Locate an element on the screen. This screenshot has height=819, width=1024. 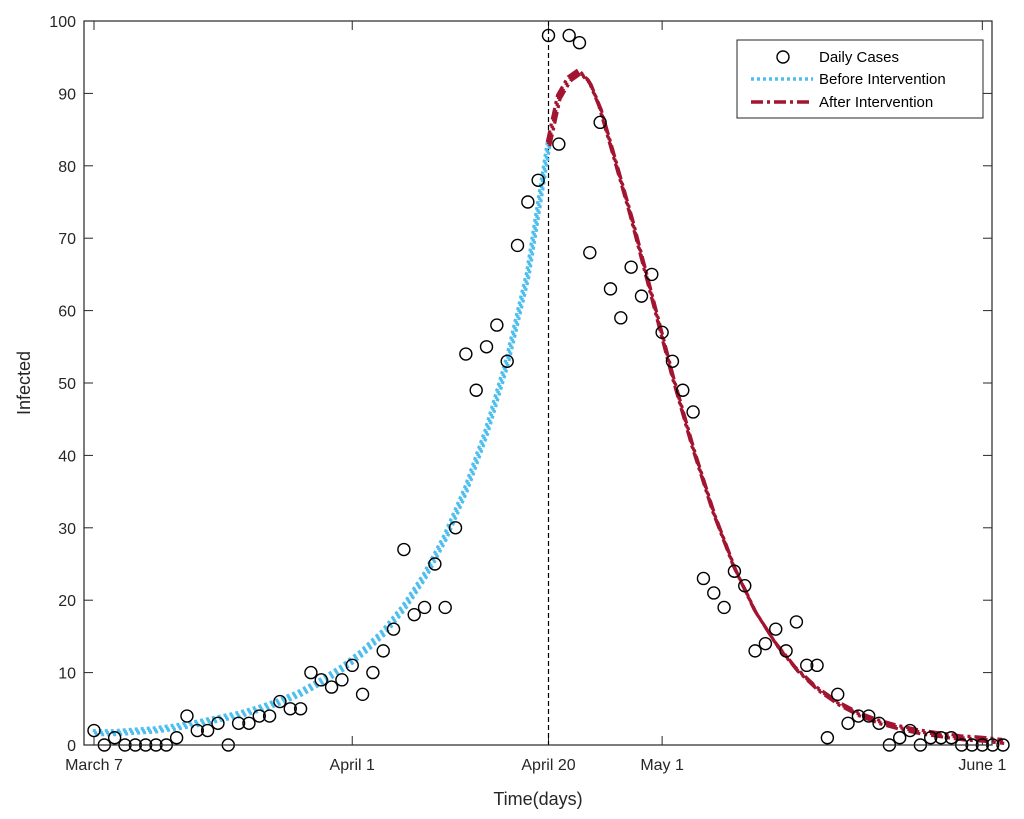
y-tick-label: 50 is located at coordinates (67, 384).